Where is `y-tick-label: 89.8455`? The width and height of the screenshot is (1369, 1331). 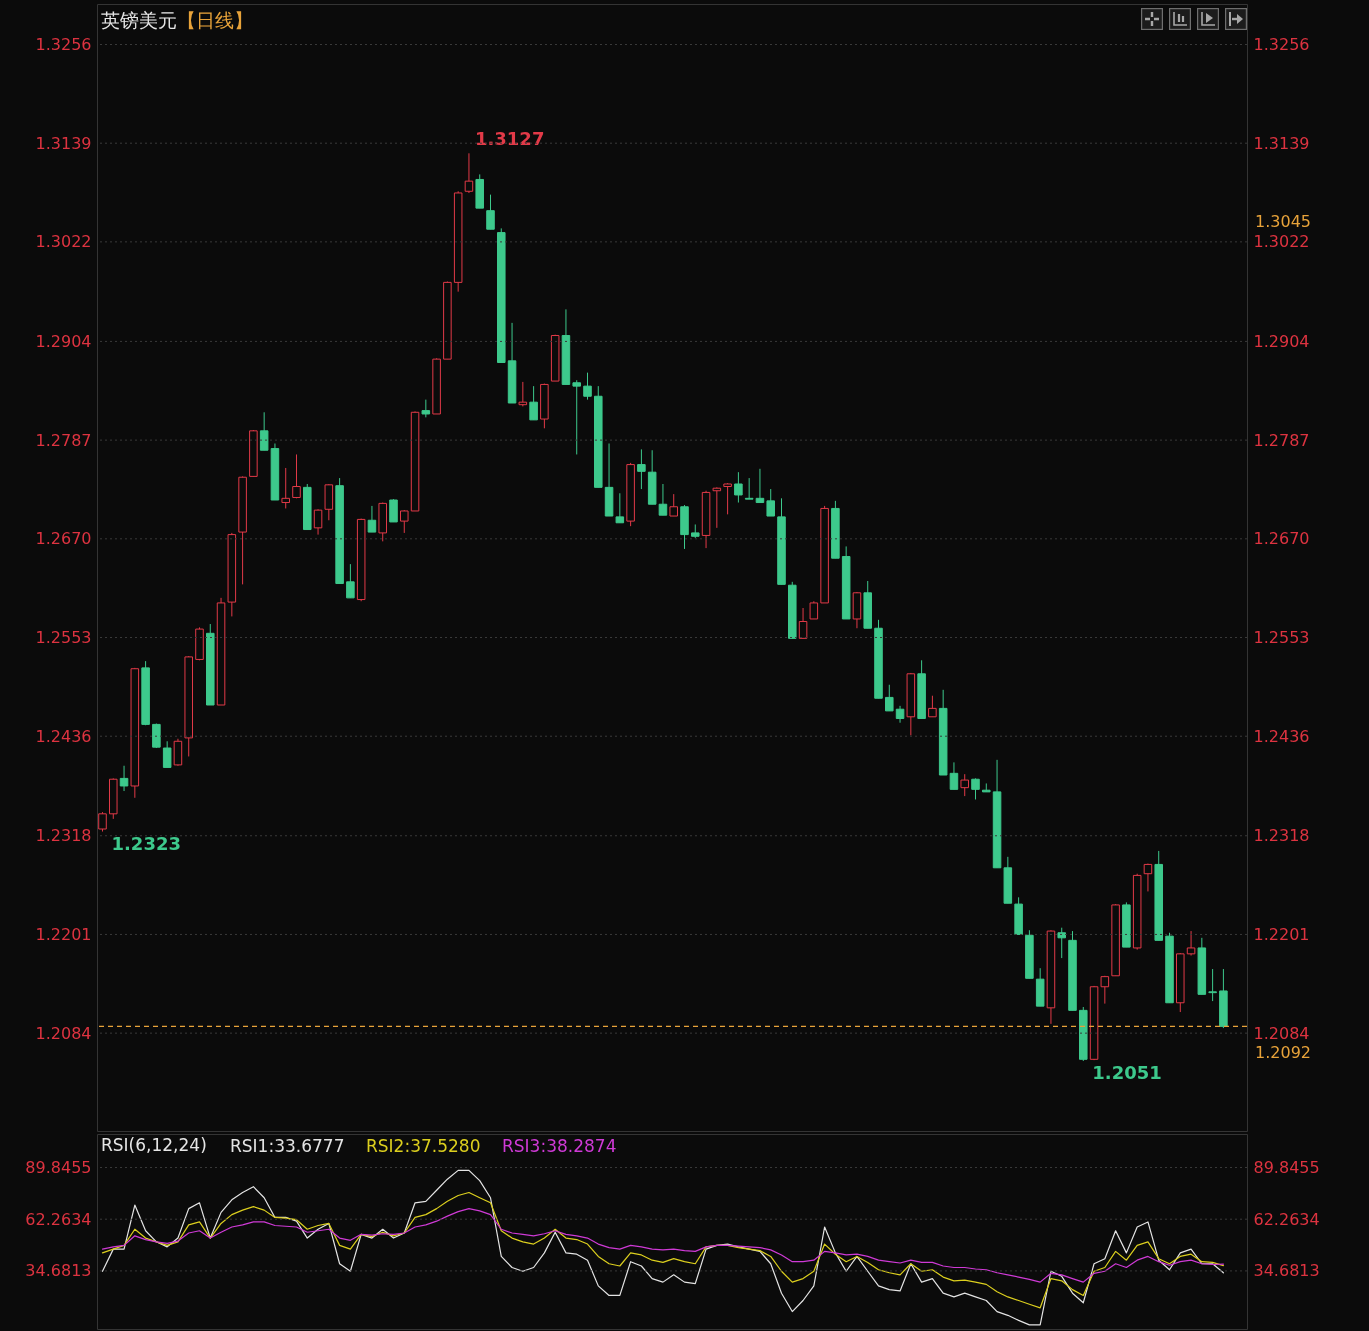 y-tick-label: 89.8455 is located at coordinates (58, 1167).